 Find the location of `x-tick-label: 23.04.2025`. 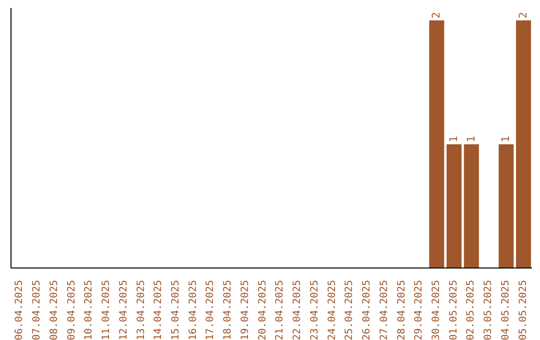

x-tick-label: 23.04.2025 is located at coordinates (314, 310).